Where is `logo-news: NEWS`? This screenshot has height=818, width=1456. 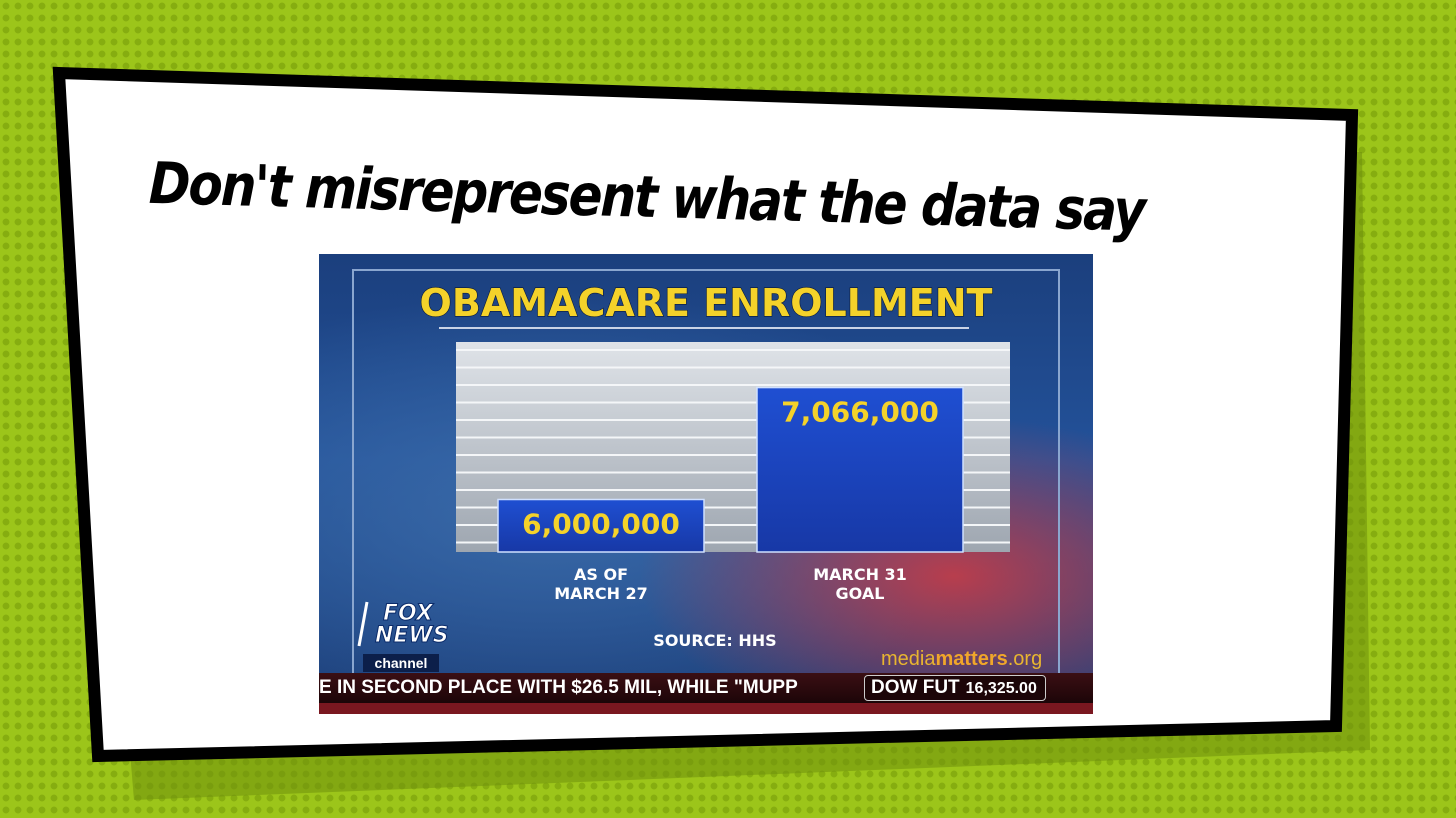 logo-news: NEWS is located at coordinates (412, 635).